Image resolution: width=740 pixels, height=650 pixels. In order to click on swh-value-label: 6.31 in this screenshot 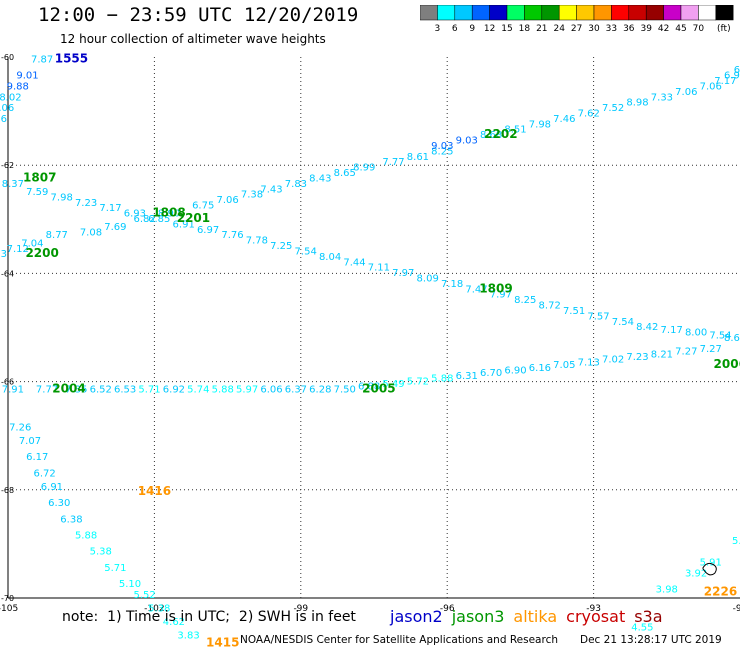, I will do `click(467, 376)`.